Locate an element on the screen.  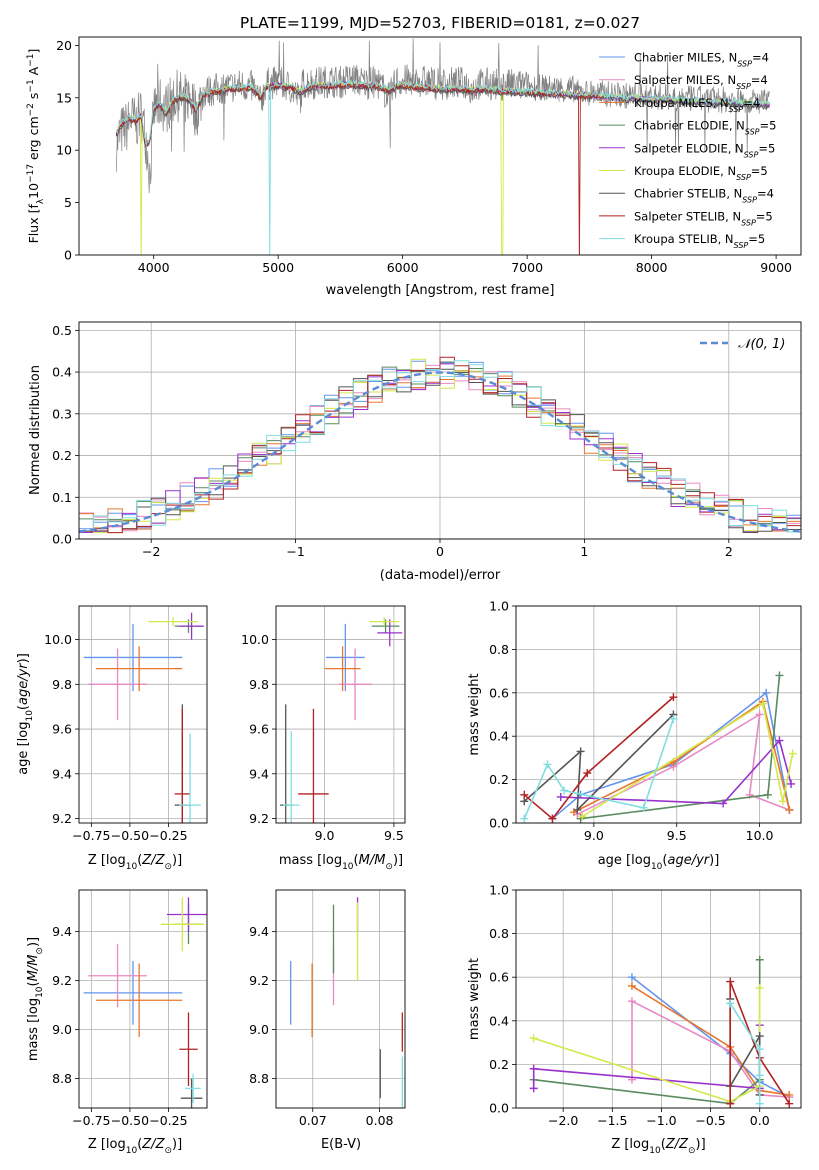
tick-label-x: −1.5 is located at coordinates (612, 1120).